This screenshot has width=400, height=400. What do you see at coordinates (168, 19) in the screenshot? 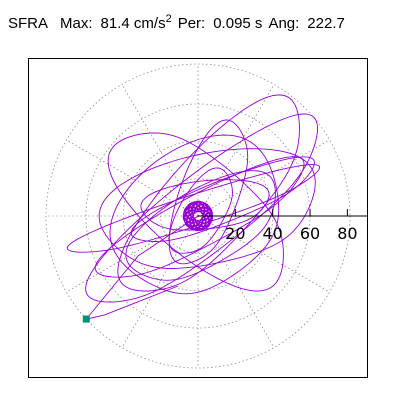
I see `max-unit-exponent: 2` at bounding box center [168, 19].